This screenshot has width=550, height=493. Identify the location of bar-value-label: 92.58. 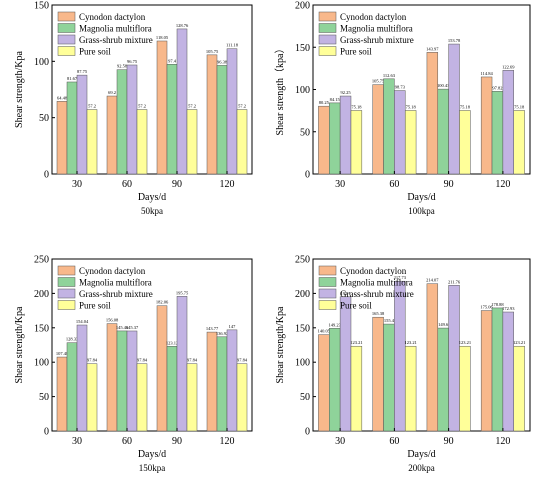
(122, 66).